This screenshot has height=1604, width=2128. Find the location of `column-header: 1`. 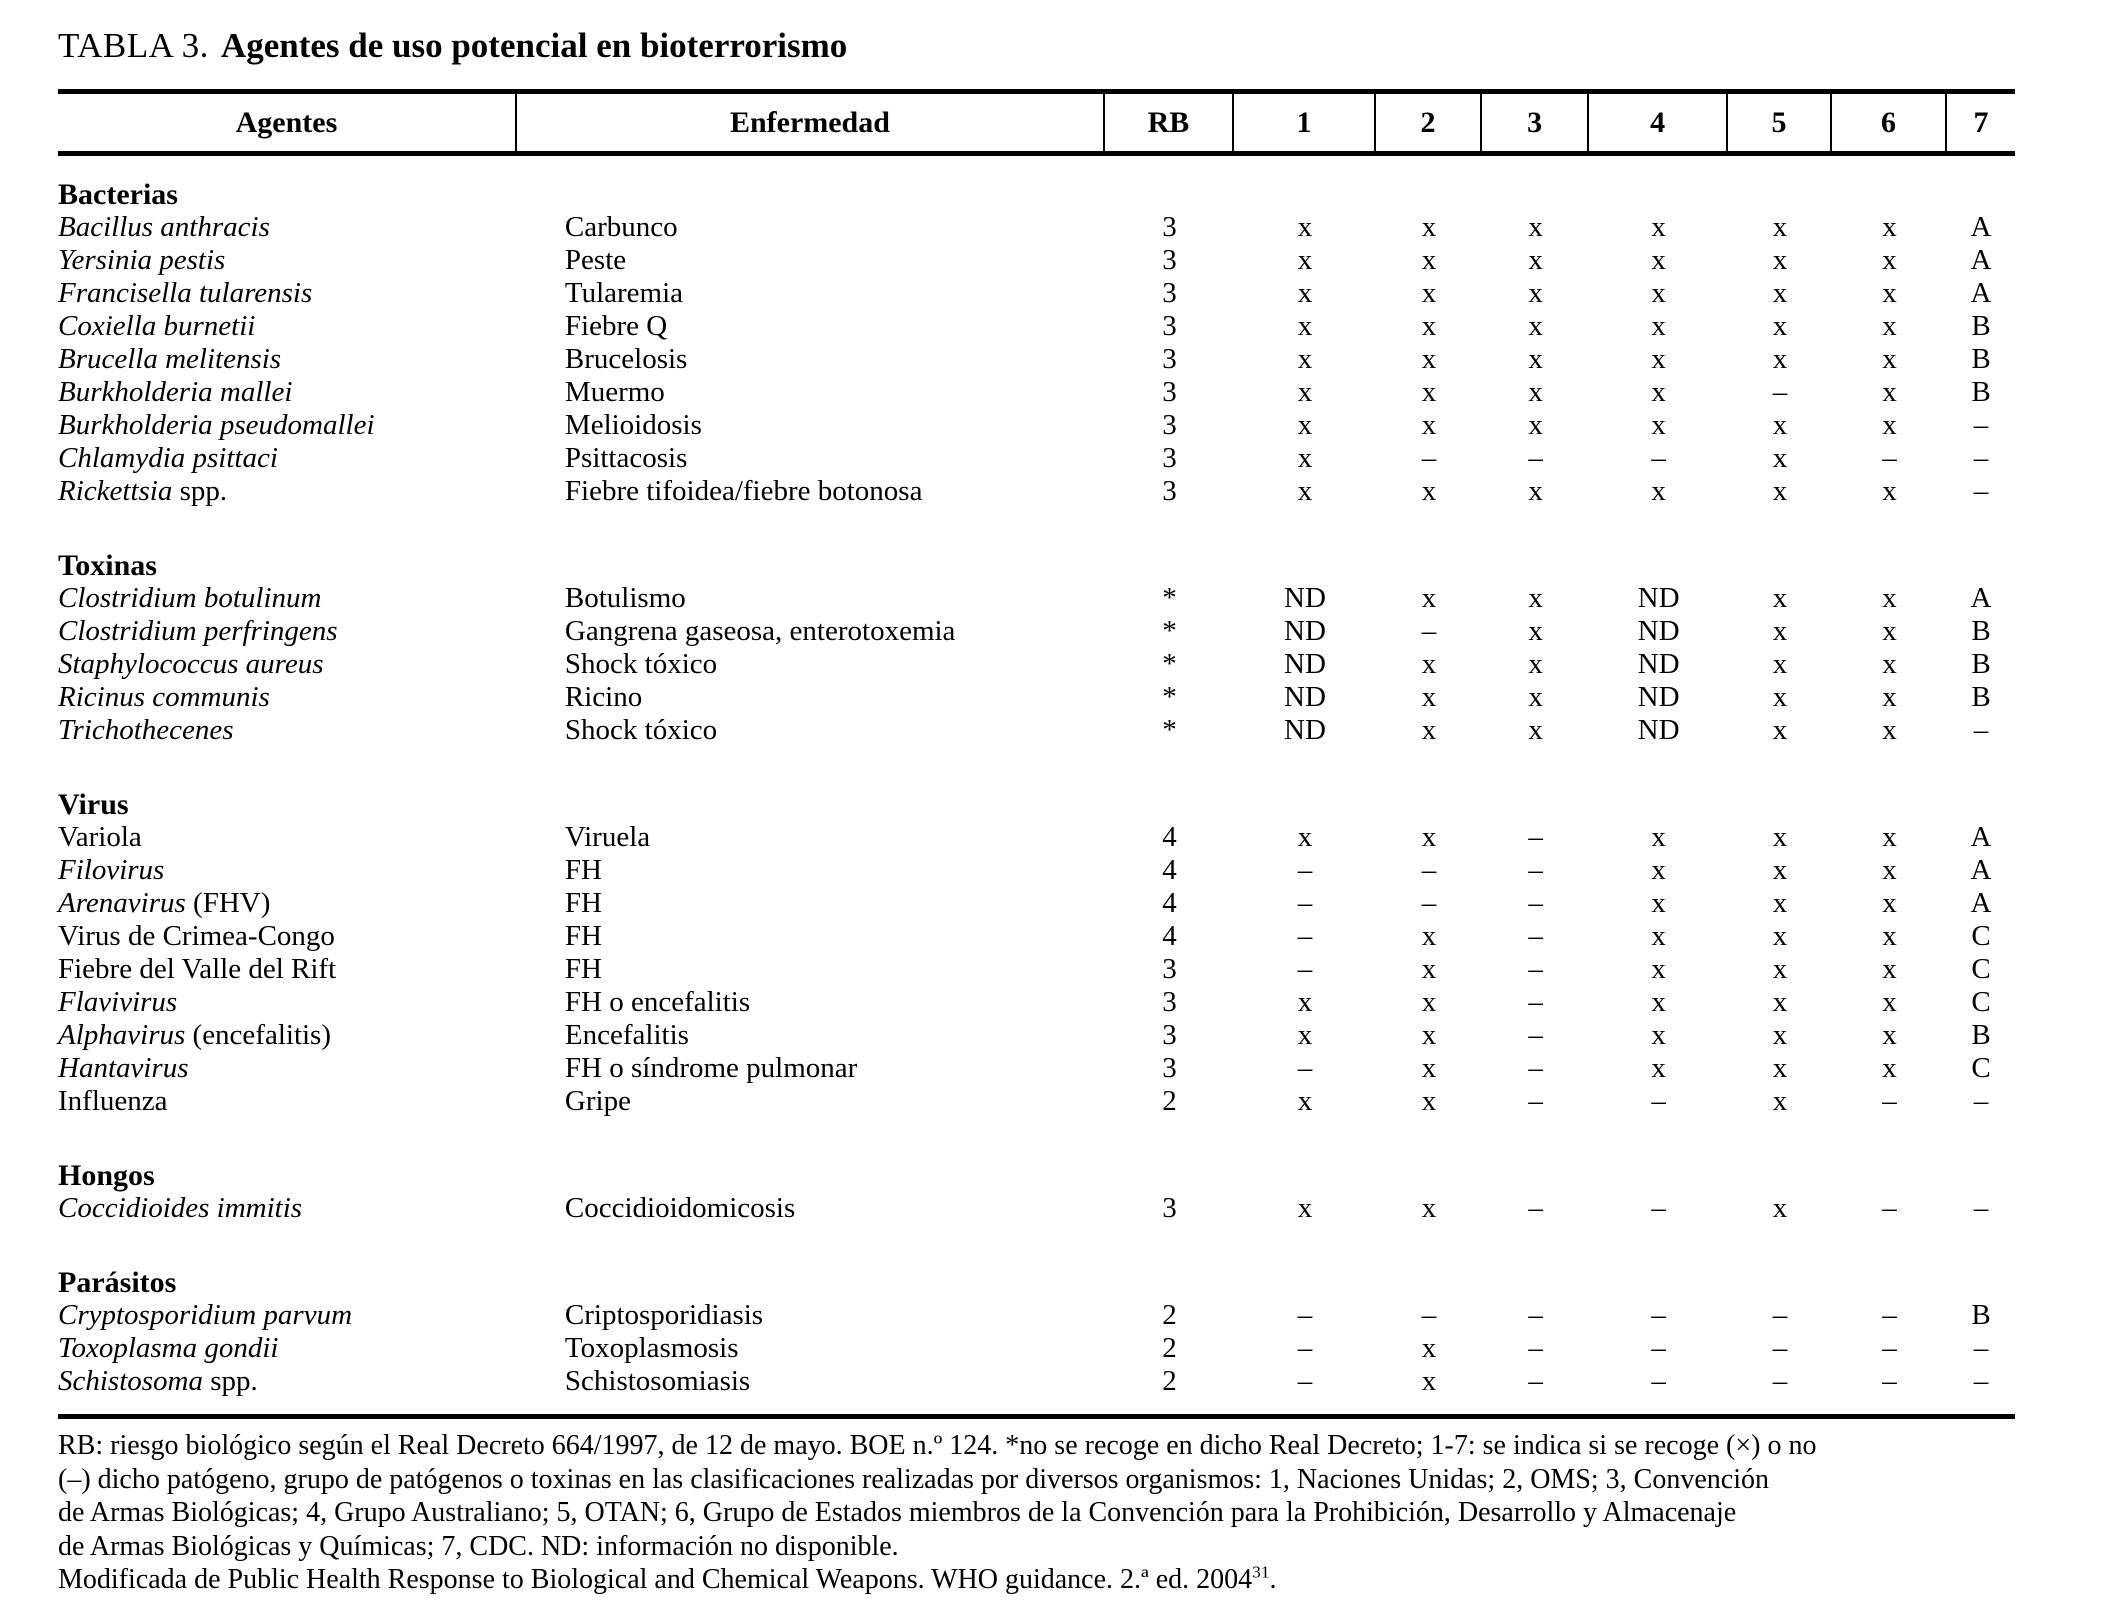

column-header: 1 is located at coordinates (1305, 122).